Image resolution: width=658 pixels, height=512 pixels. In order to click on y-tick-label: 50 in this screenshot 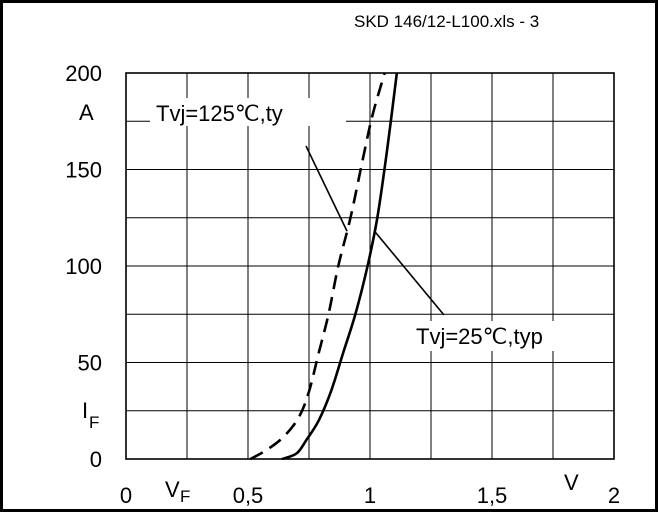, I will do `click(90, 363)`.